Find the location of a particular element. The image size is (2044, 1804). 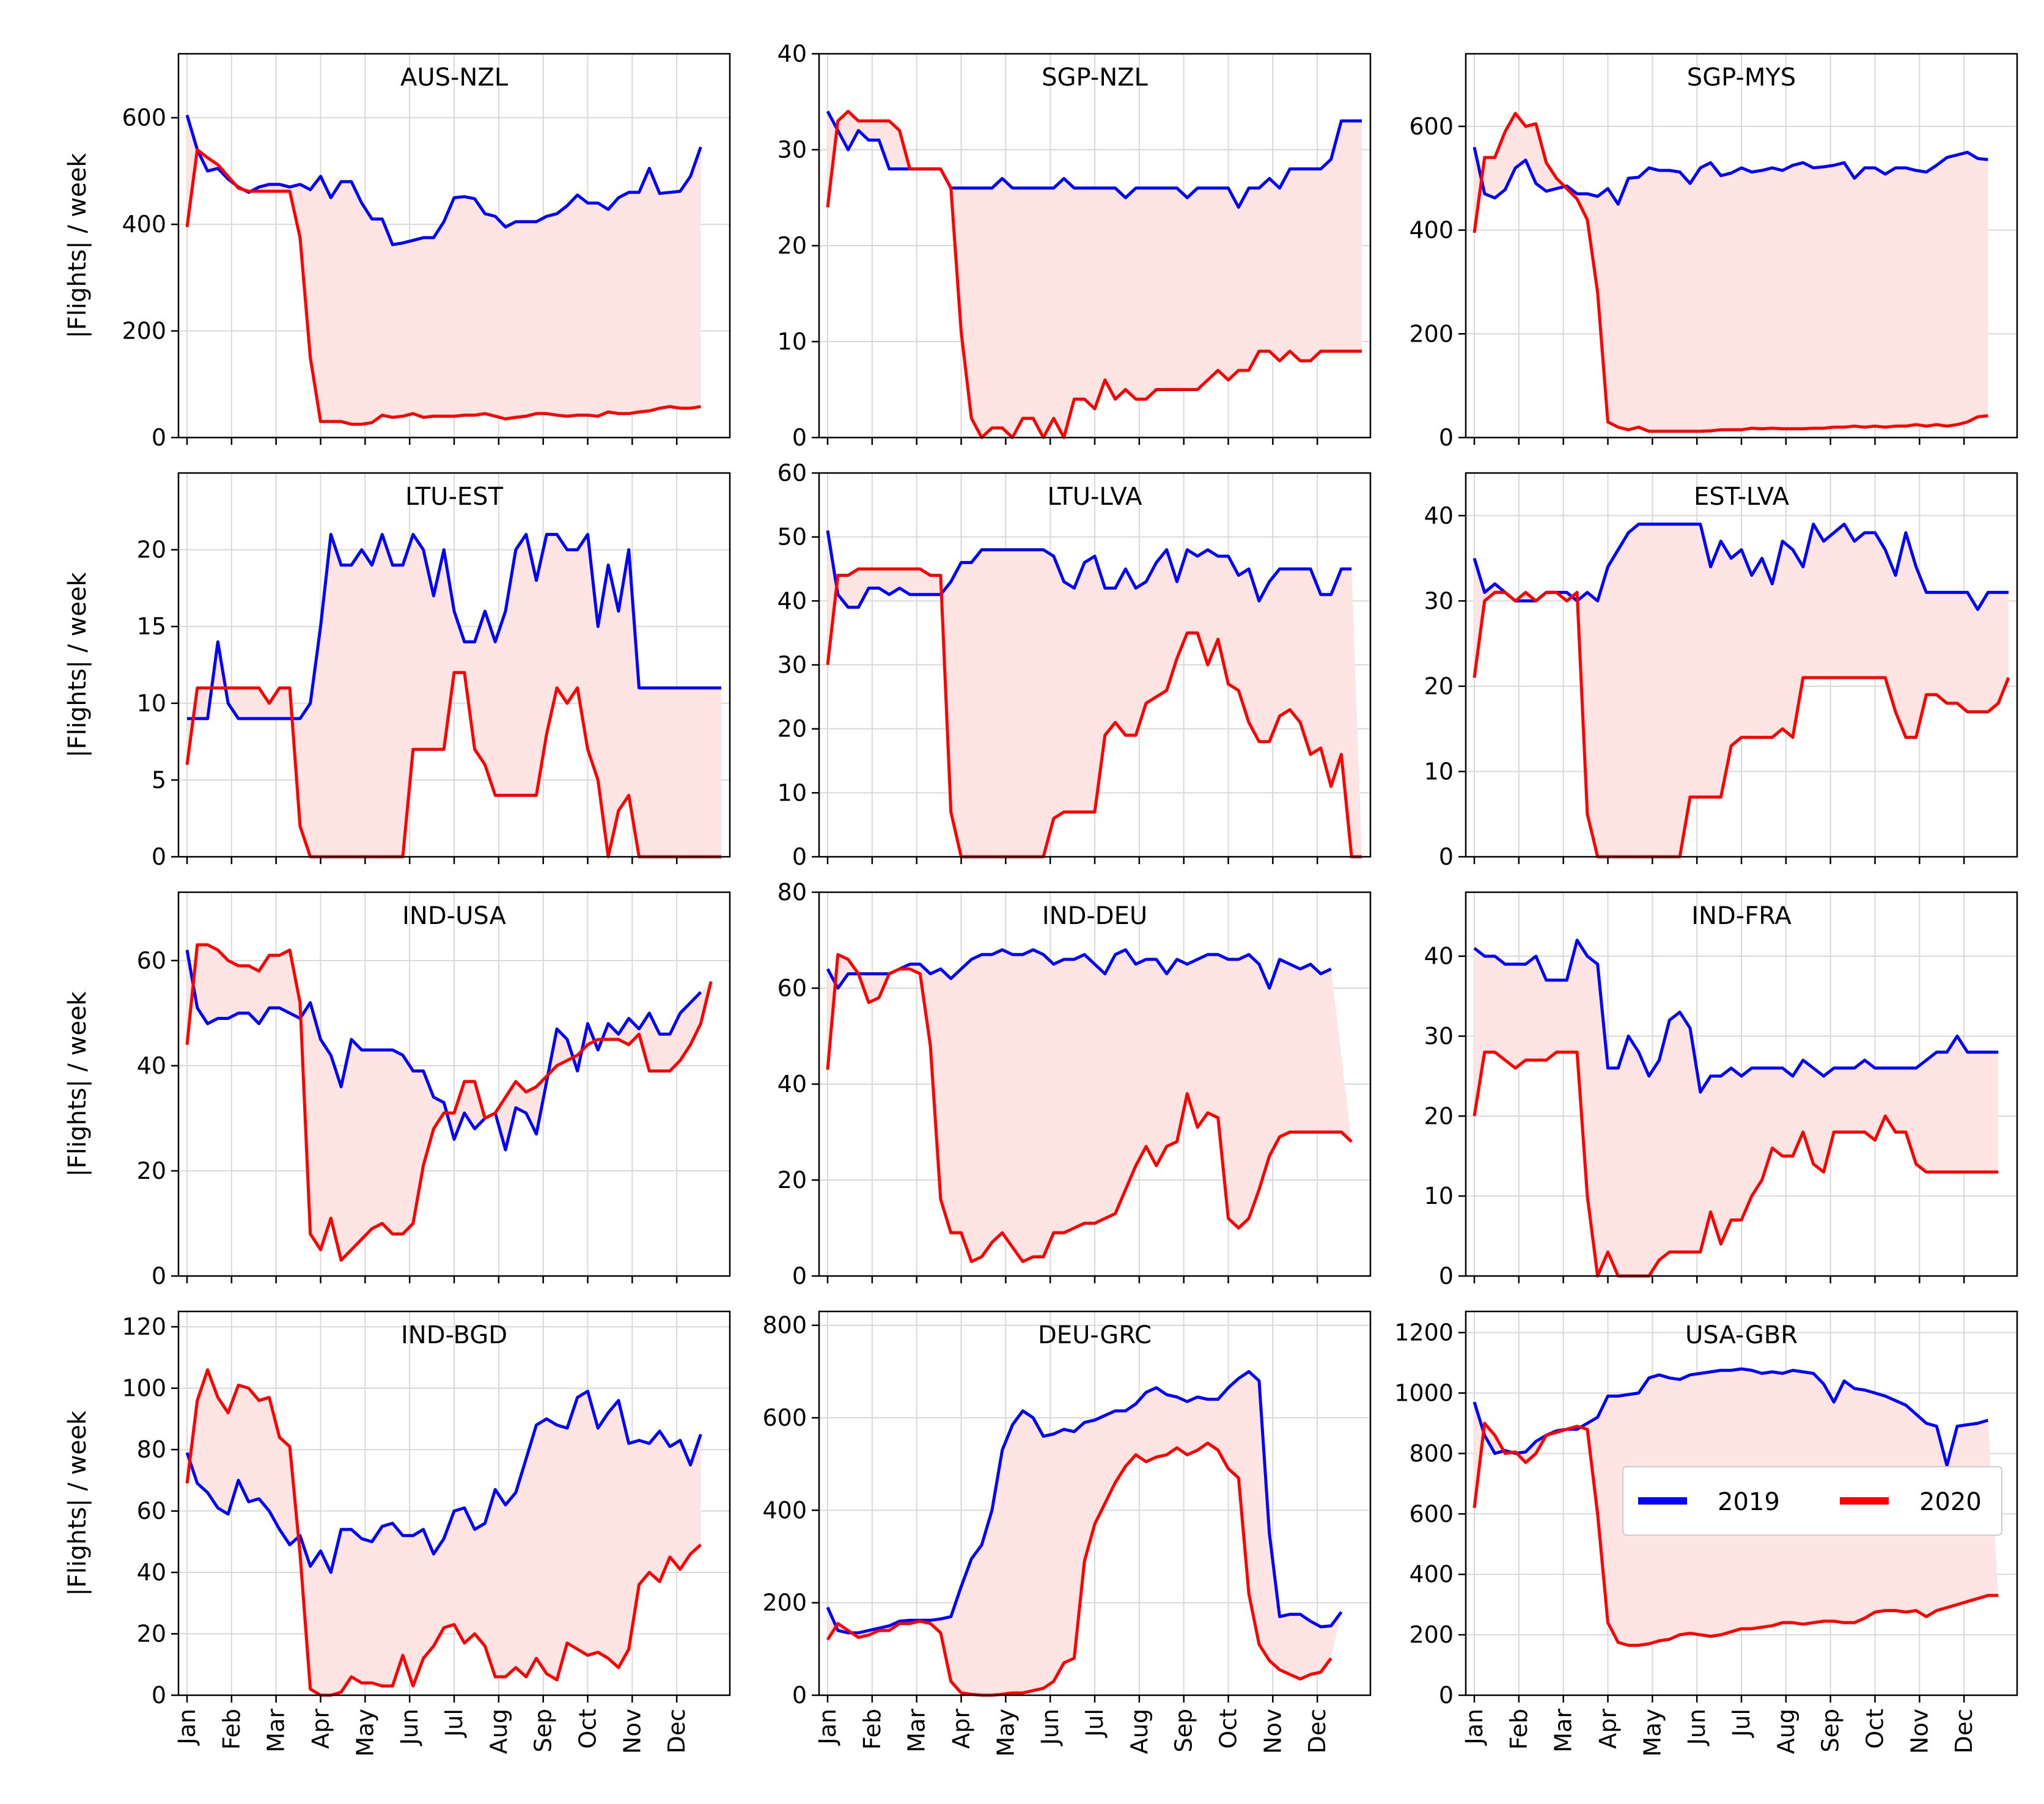

panel-title: SGP-MYS is located at coordinates (1741, 78).